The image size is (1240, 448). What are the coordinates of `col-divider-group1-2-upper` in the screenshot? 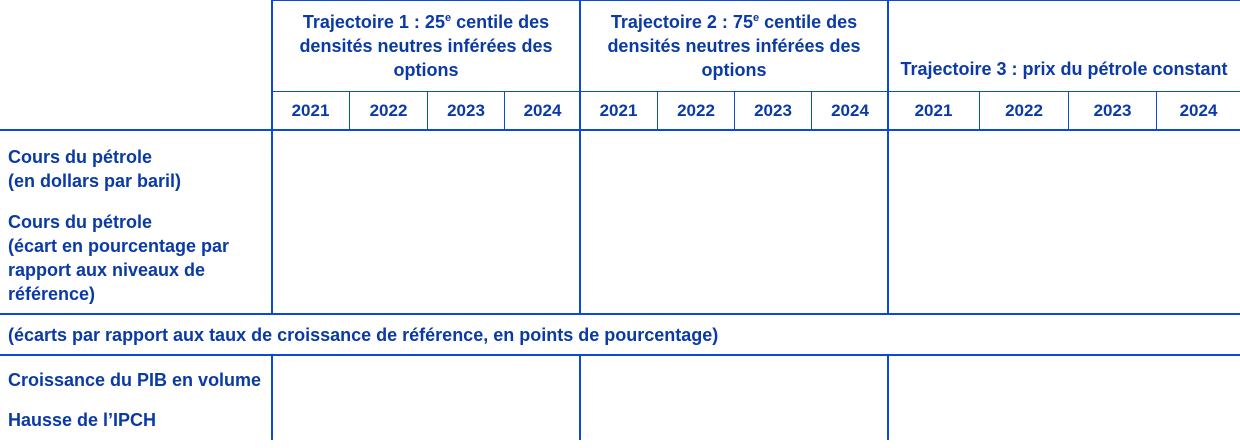 It's located at (580, 156).